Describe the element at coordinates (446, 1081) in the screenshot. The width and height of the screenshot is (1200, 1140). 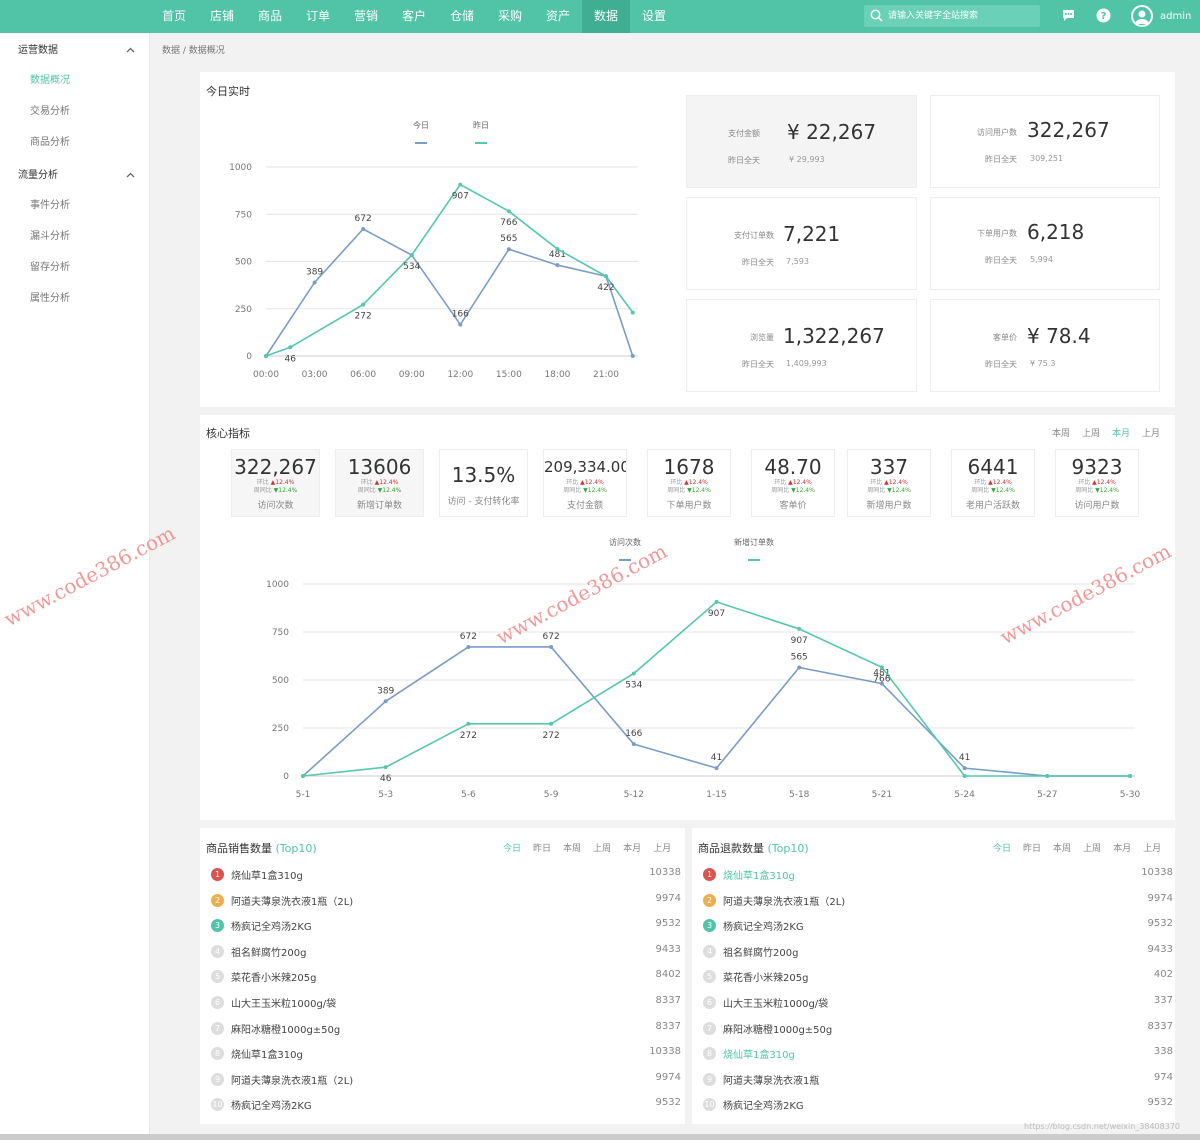
I see `list-item: 9 阿道夫薄泉洗衣液1瓶（2L) 9974` at that location.